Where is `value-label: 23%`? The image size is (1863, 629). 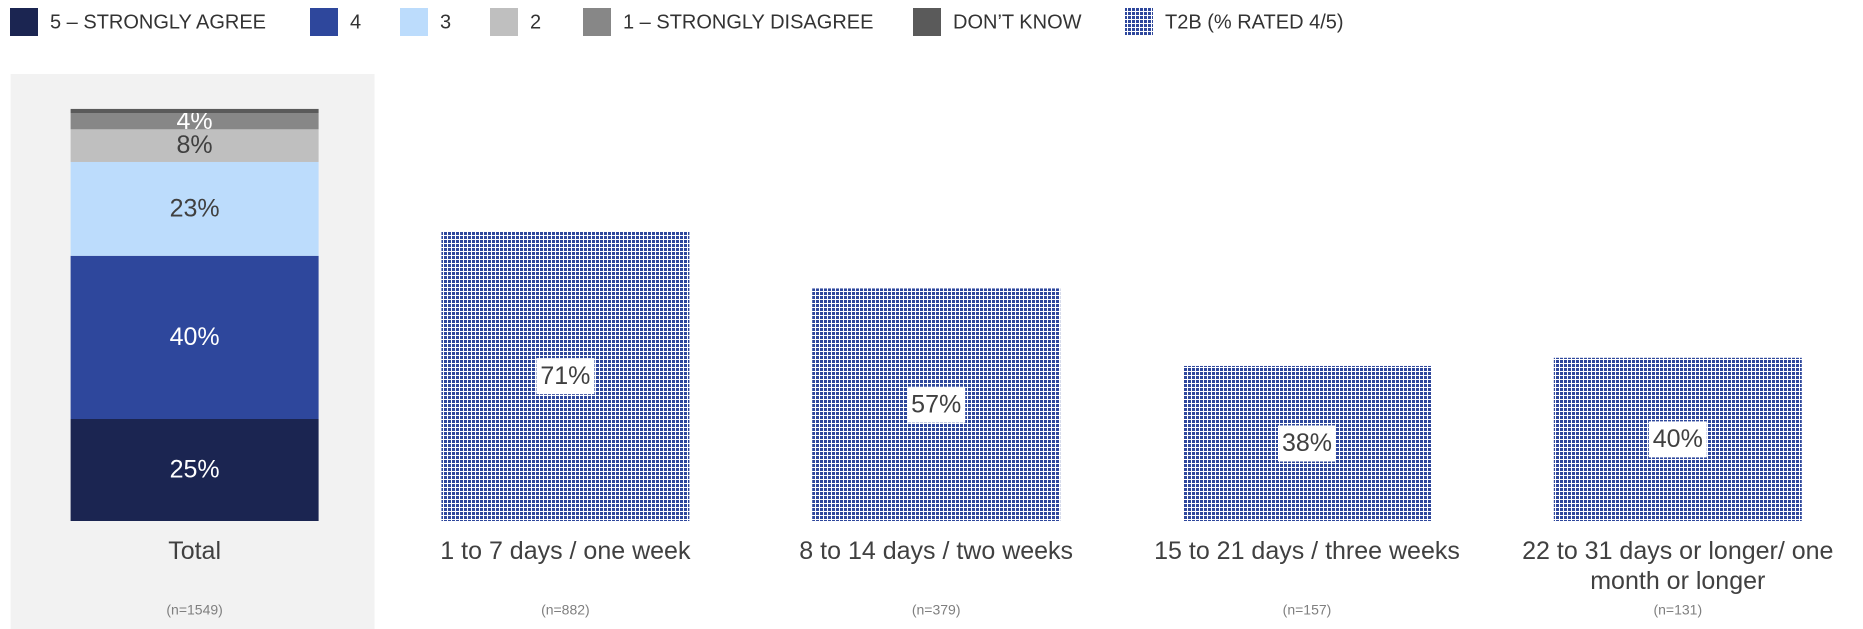 value-label: 23% is located at coordinates (195, 208).